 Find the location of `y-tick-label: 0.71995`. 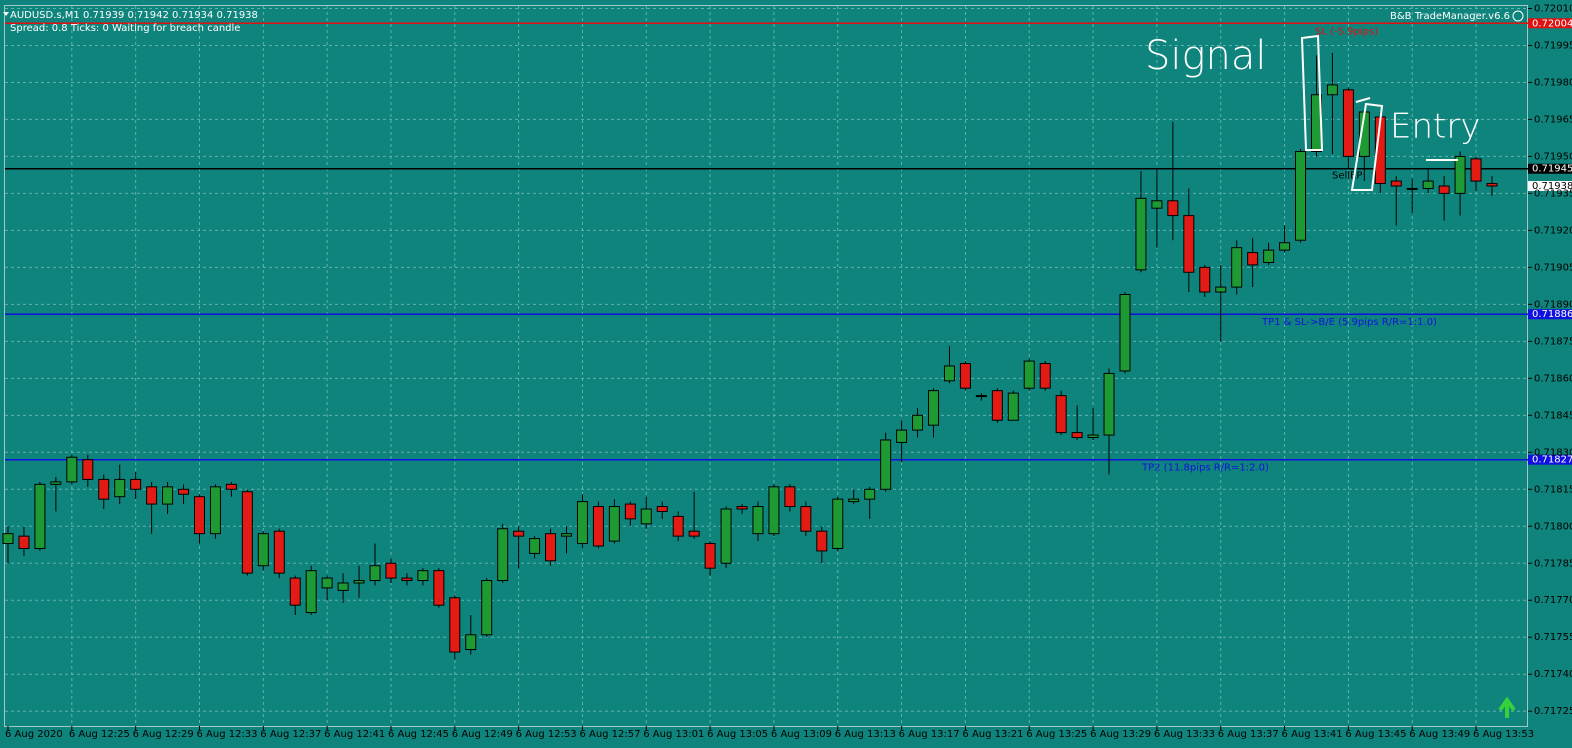

y-tick-label: 0.71995 is located at coordinates (1553, 45).